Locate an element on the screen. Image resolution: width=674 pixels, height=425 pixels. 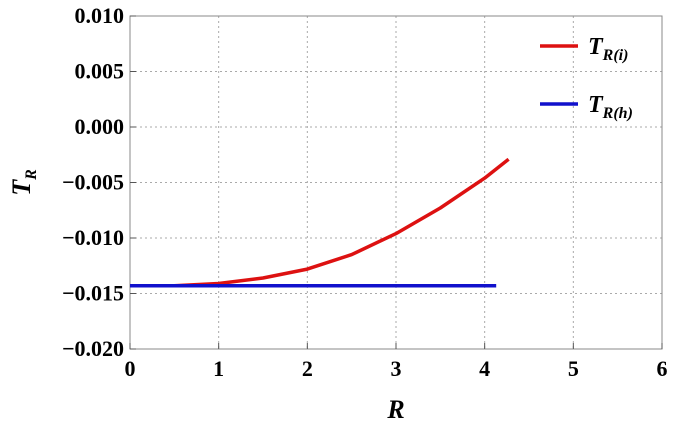
y-tick-label: 0.010 is located at coordinates (100, 15).